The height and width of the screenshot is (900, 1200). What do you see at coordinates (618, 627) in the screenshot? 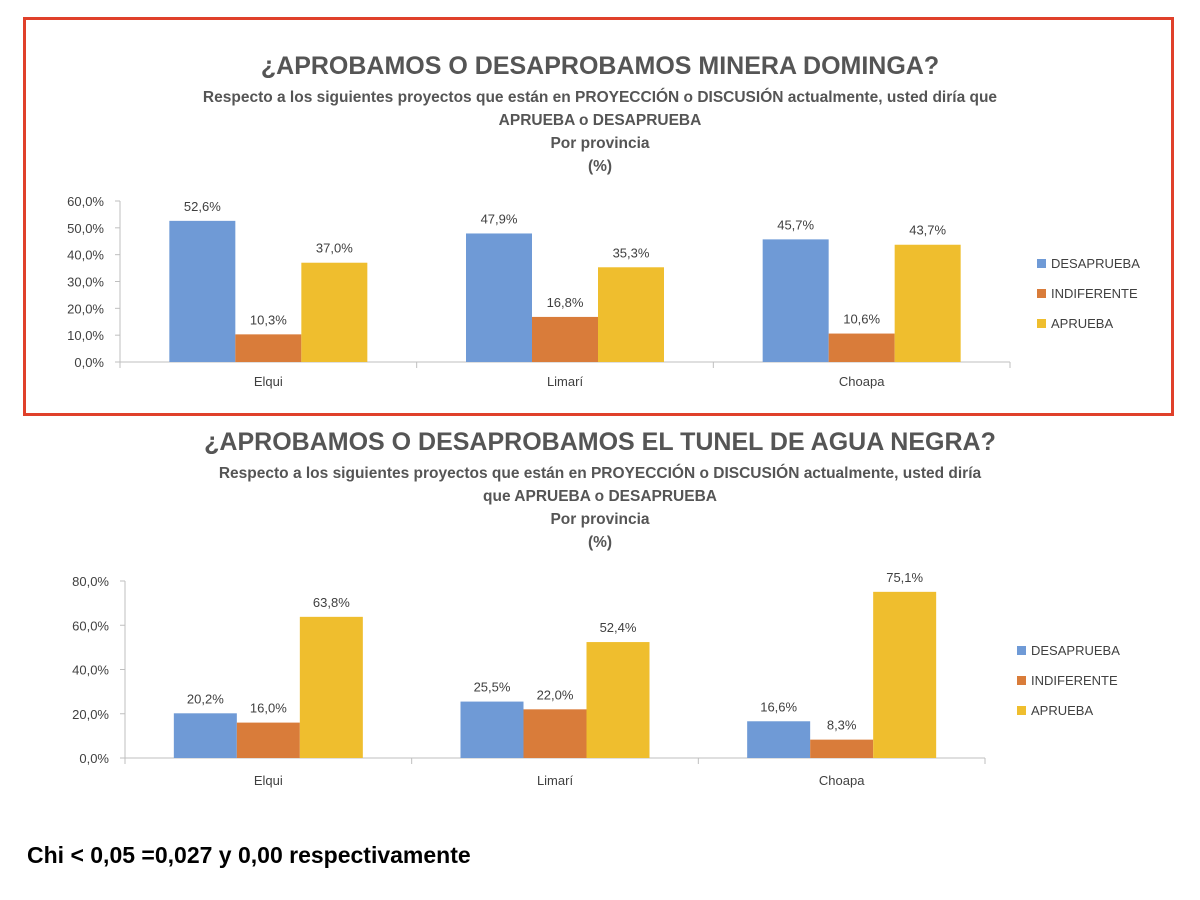
I see `chart2-data-label: 52,4%` at bounding box center [618, 627].